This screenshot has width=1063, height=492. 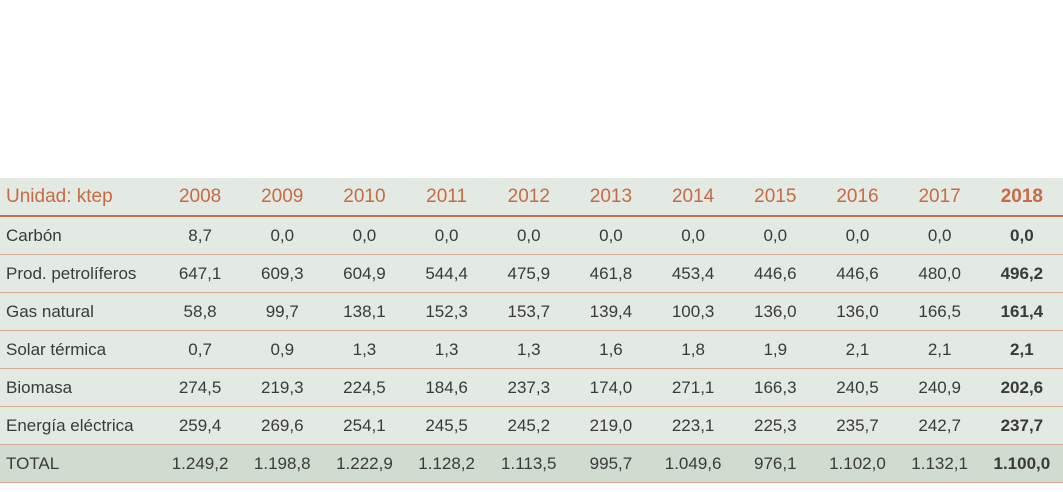 What do you see at coordinates (775, 387) in the screenshot?
I see `cell-value: 166,3` at bounding box center [775, 387].